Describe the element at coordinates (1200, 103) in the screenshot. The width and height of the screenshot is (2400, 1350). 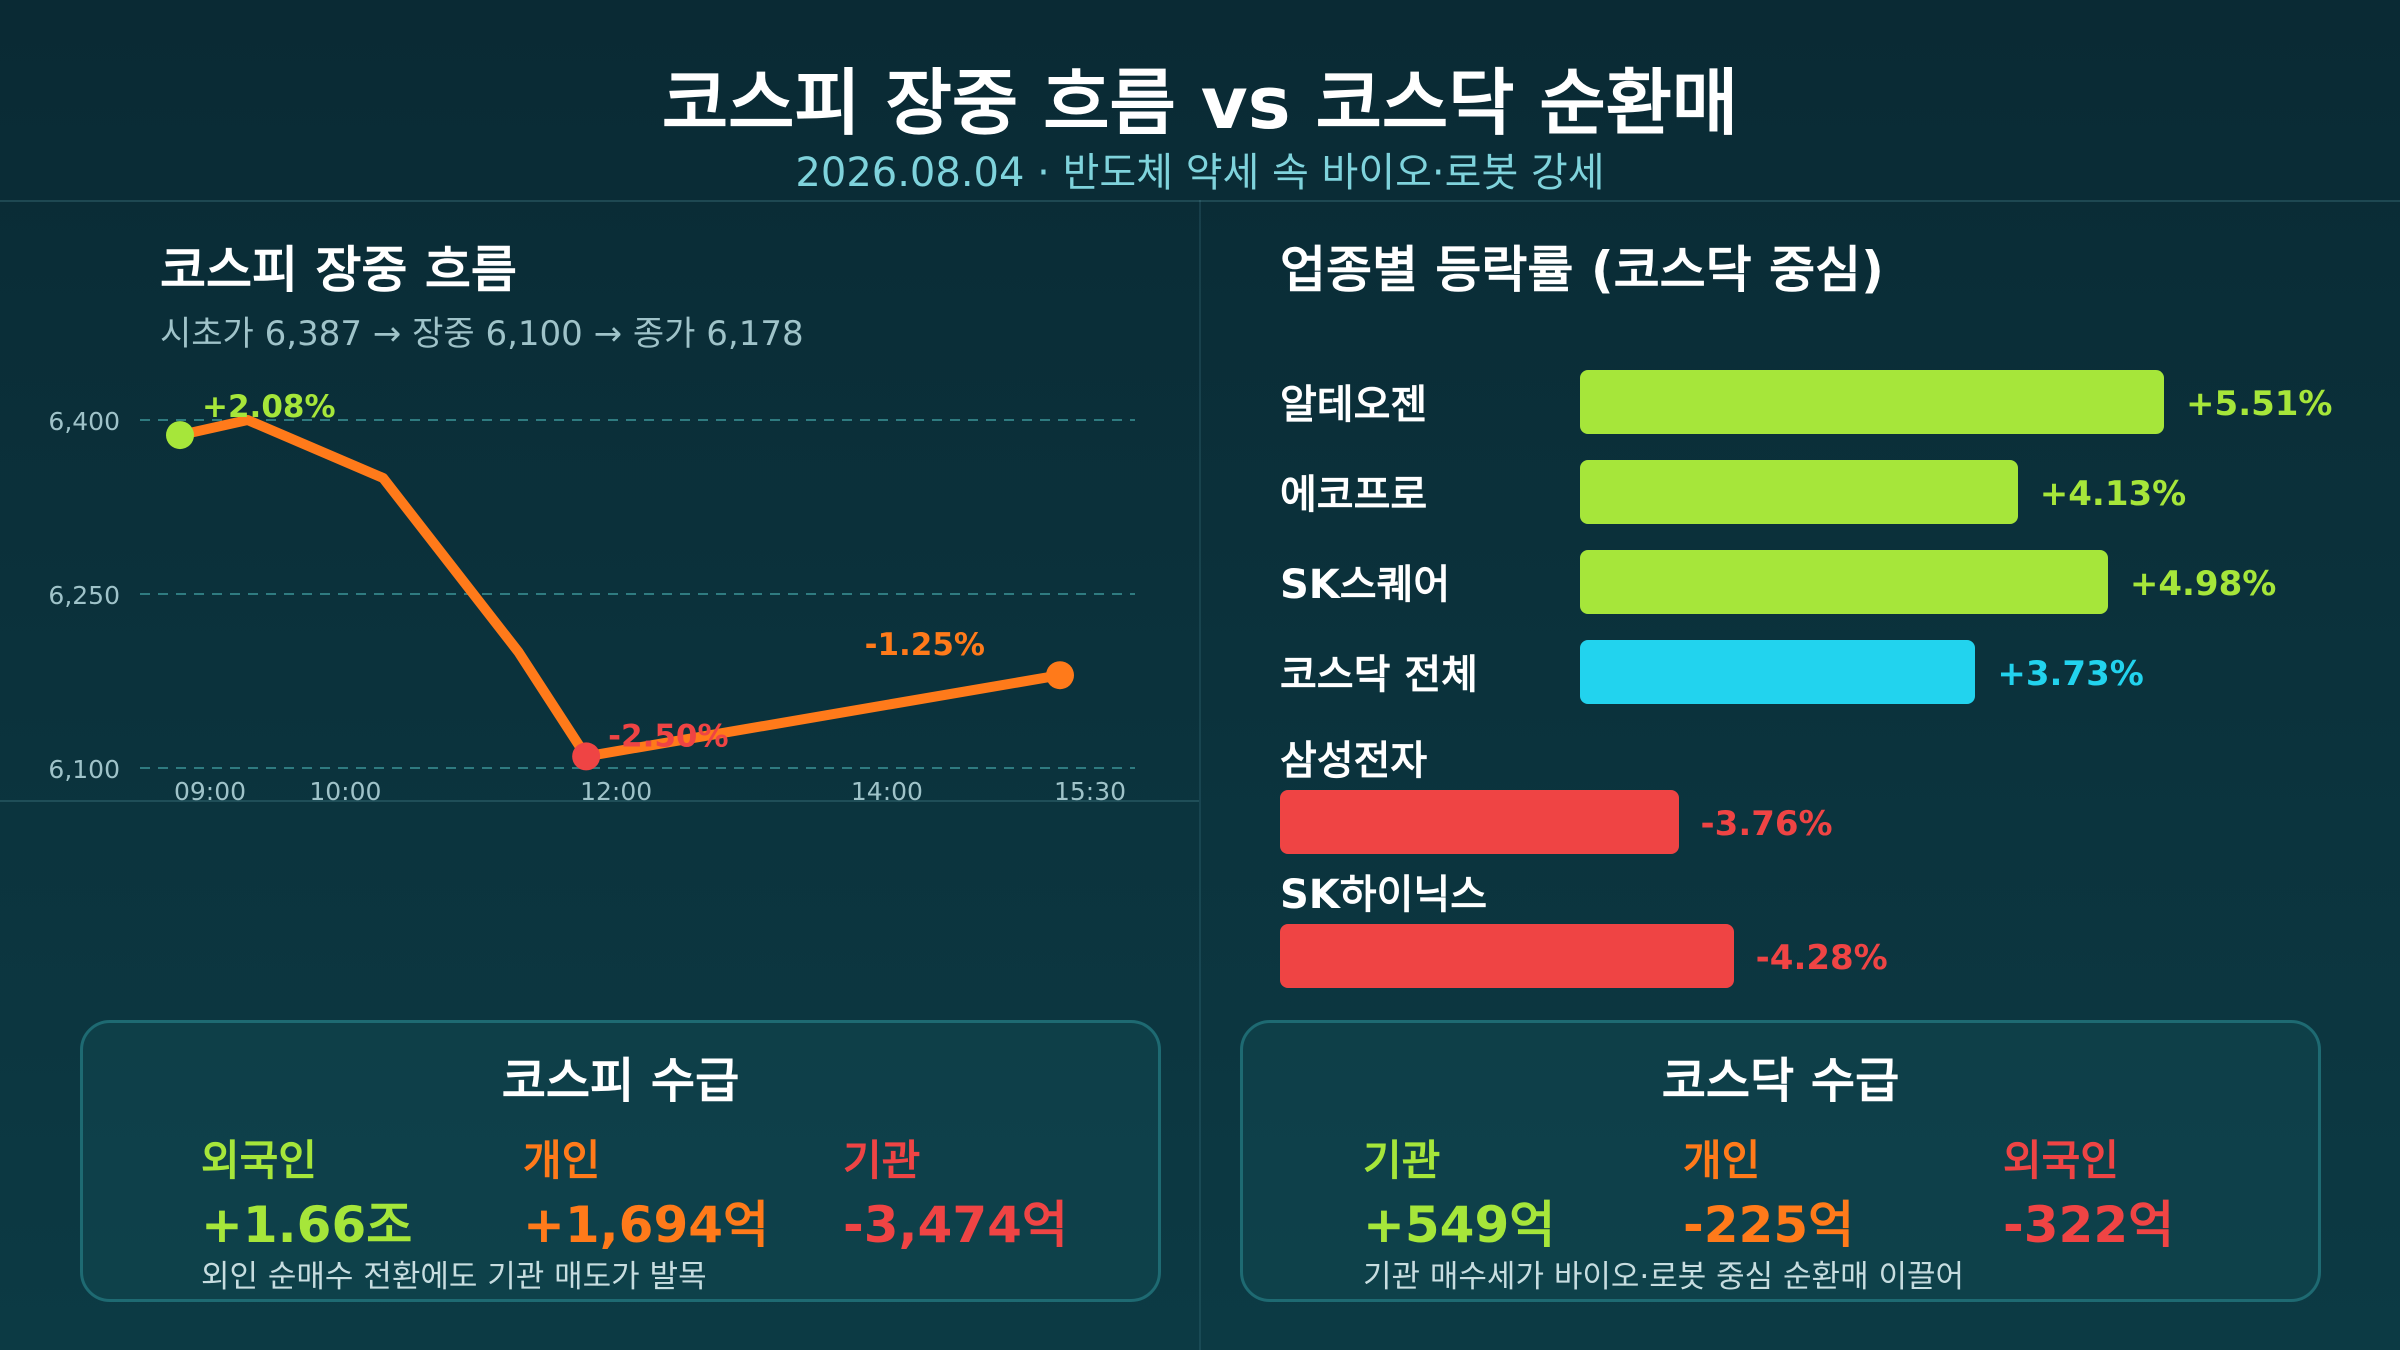
I see `page-title: 코스피 장중 흐름 vs 코스닥 순환매` at that location.